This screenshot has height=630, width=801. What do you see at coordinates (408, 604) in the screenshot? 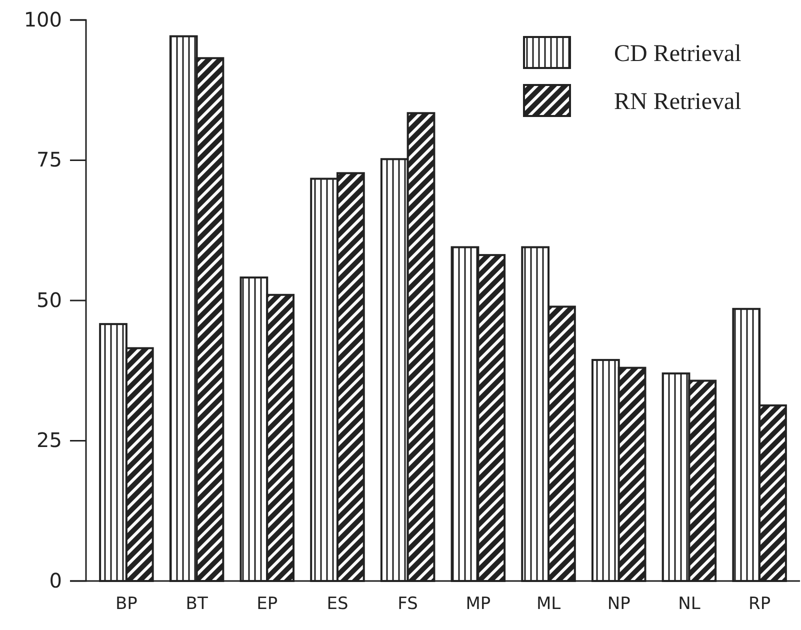
I see `x-tick-label: FS` at bounding box center [408, 604].